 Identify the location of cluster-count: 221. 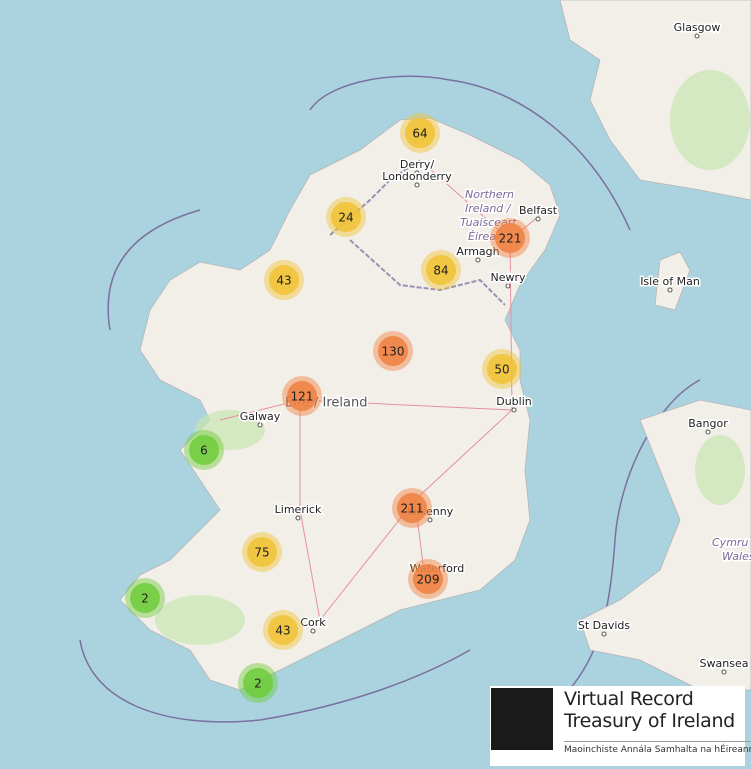
(510, 239).